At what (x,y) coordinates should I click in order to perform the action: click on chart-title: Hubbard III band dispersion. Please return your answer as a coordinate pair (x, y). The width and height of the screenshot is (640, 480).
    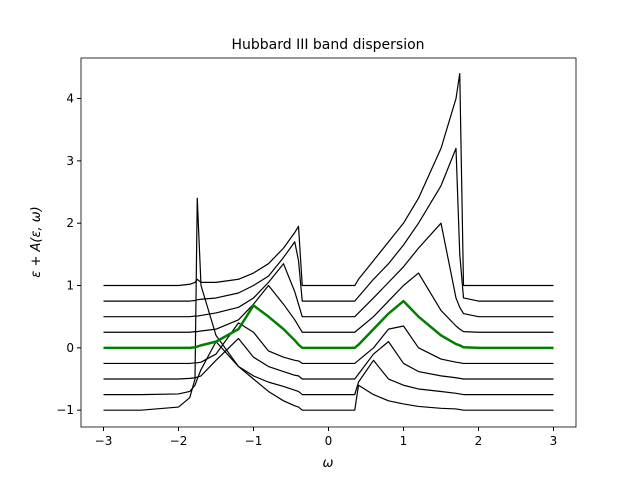
    Looking at the image, I should click on (327, 45).